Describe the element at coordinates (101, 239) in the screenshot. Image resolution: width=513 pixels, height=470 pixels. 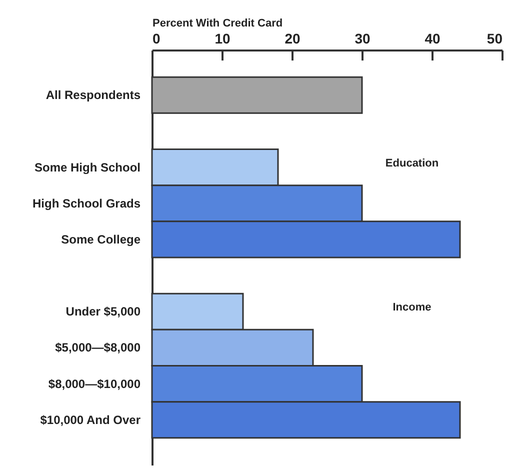
I see `y-tick-label: Some College` at that location.